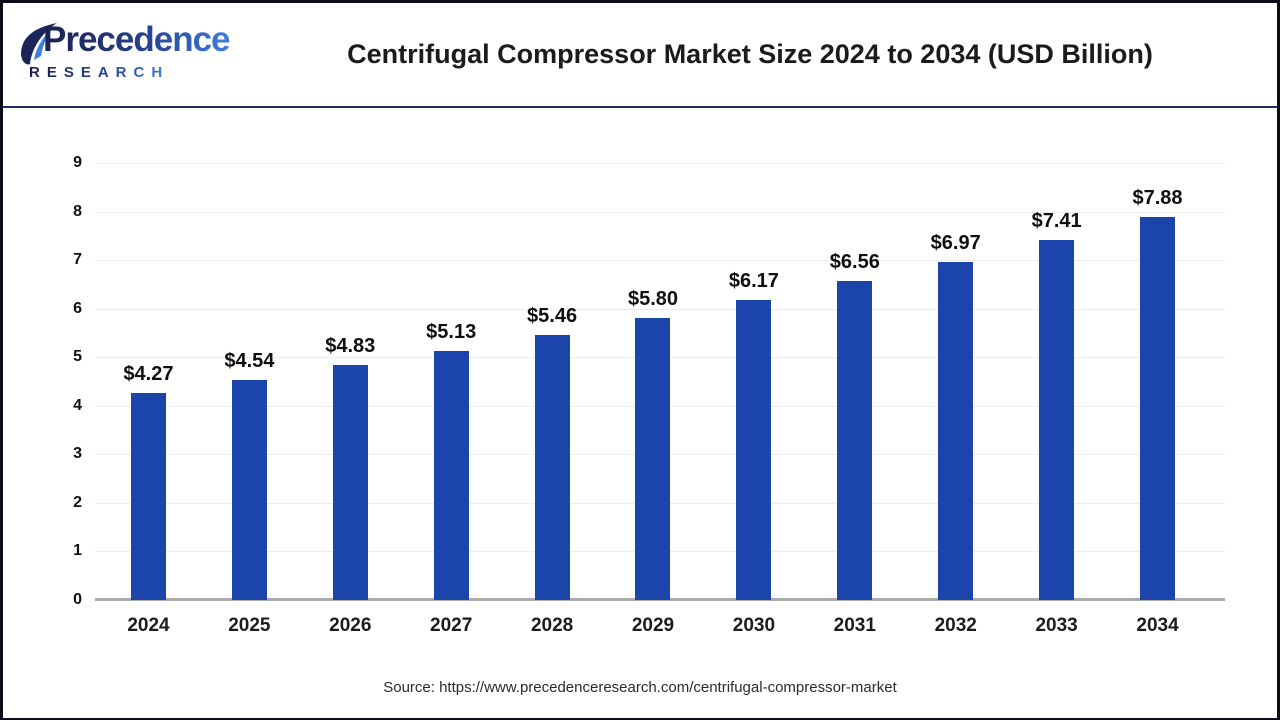 This screenshot has width=1280, height=720. I want to click on y-tick-6: 6, so click(77, 308).